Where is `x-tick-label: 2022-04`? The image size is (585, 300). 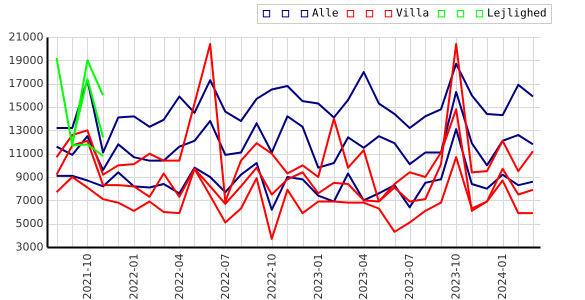
x-tick-label: 2022-04 is located at coordinates (179, 277).